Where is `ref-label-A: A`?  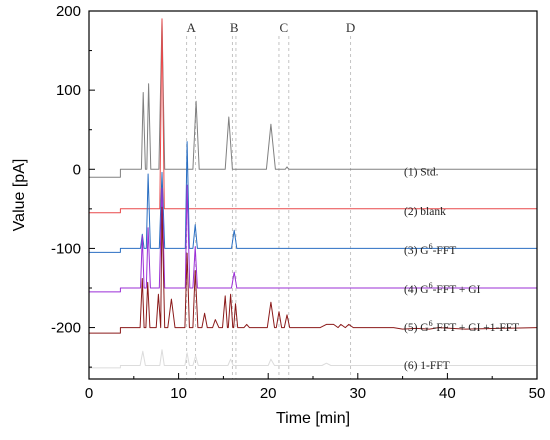 ref-label-A: A is located at coordinates (191, 27).